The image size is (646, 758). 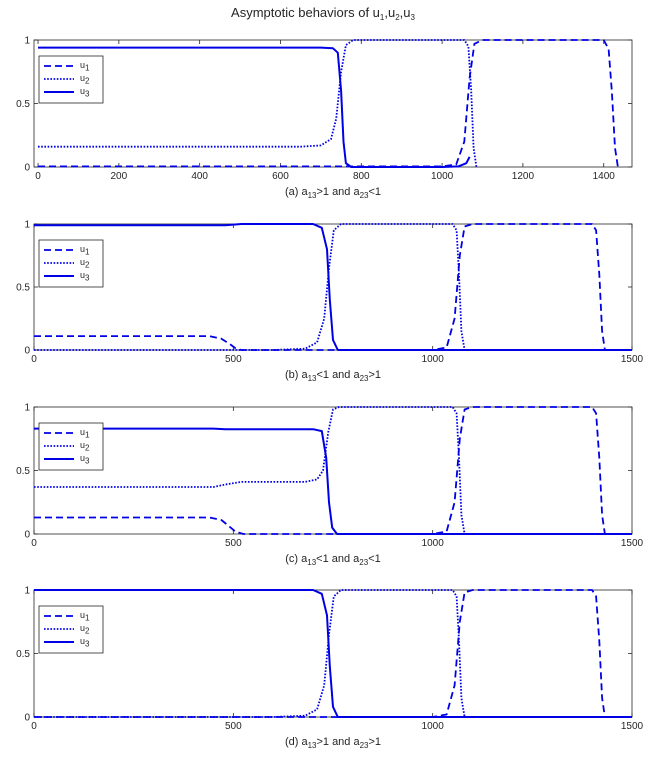 What do you see at coordinates (333, 743) in the screenshot?
I see `subplot-caption: (d) a13>1 and a23>1` at bounding box center [333, 743].